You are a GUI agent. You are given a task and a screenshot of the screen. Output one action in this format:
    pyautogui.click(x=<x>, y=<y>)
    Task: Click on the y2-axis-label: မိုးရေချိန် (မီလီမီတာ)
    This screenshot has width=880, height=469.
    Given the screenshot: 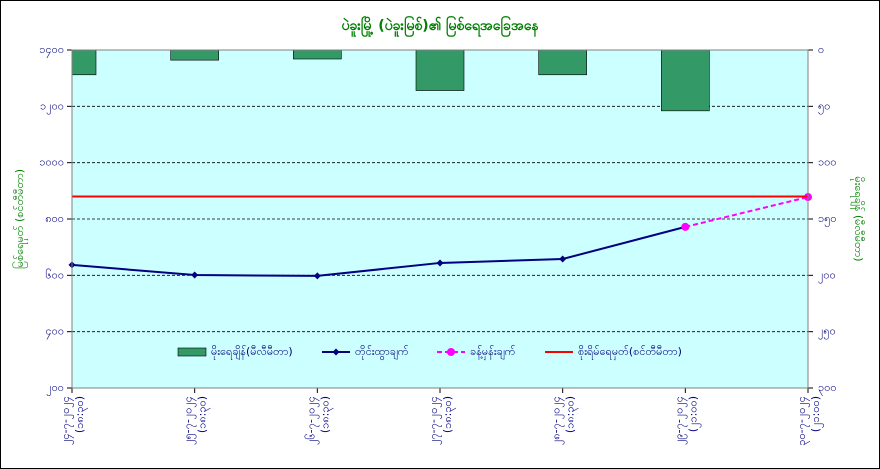 What is the action you would take?
    pyautogui.click(x=857, y=218)
    